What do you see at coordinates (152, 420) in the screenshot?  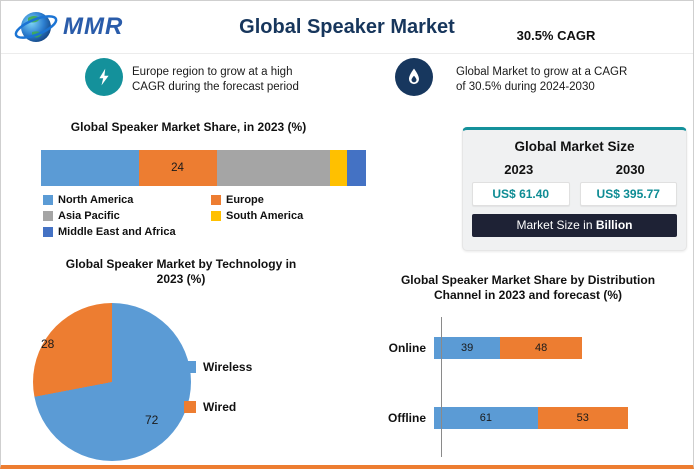 I see `pie-label-wireless: 72` at bounding box center [152, 420].